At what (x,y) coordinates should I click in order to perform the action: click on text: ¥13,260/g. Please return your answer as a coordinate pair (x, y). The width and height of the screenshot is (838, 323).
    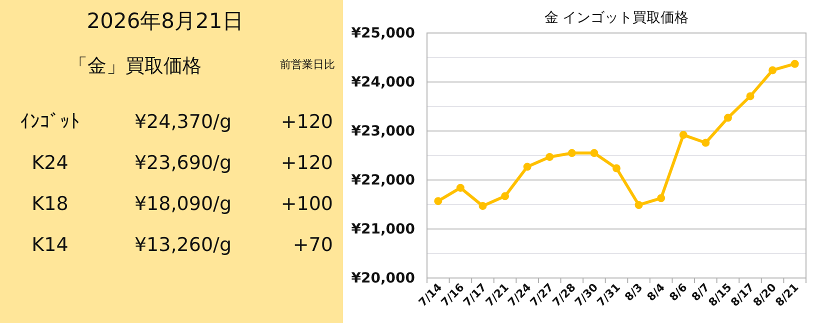
    Looking at the image, I should click on (183, 245).